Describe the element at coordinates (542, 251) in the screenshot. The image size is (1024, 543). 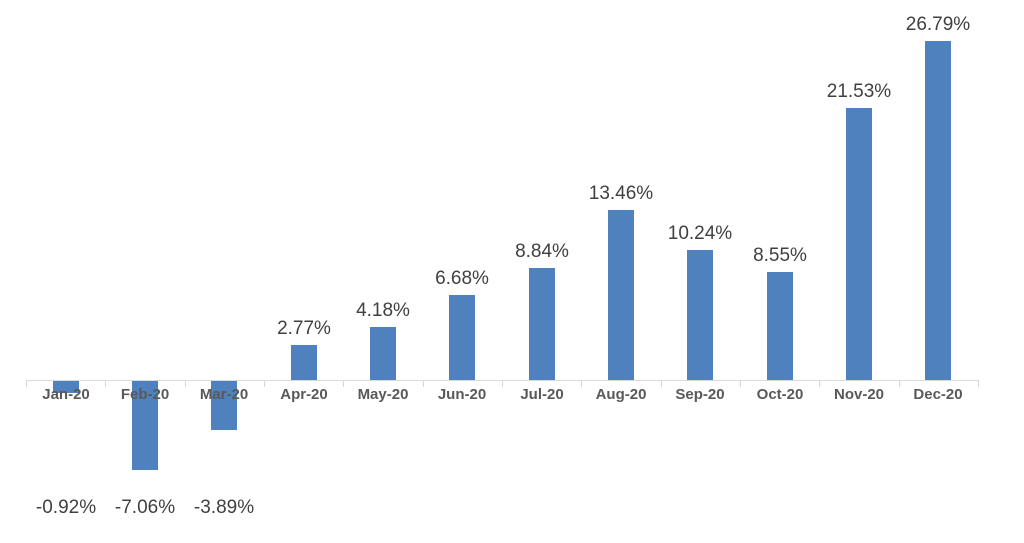
I see `data-value-label: 8.84%` at that location.